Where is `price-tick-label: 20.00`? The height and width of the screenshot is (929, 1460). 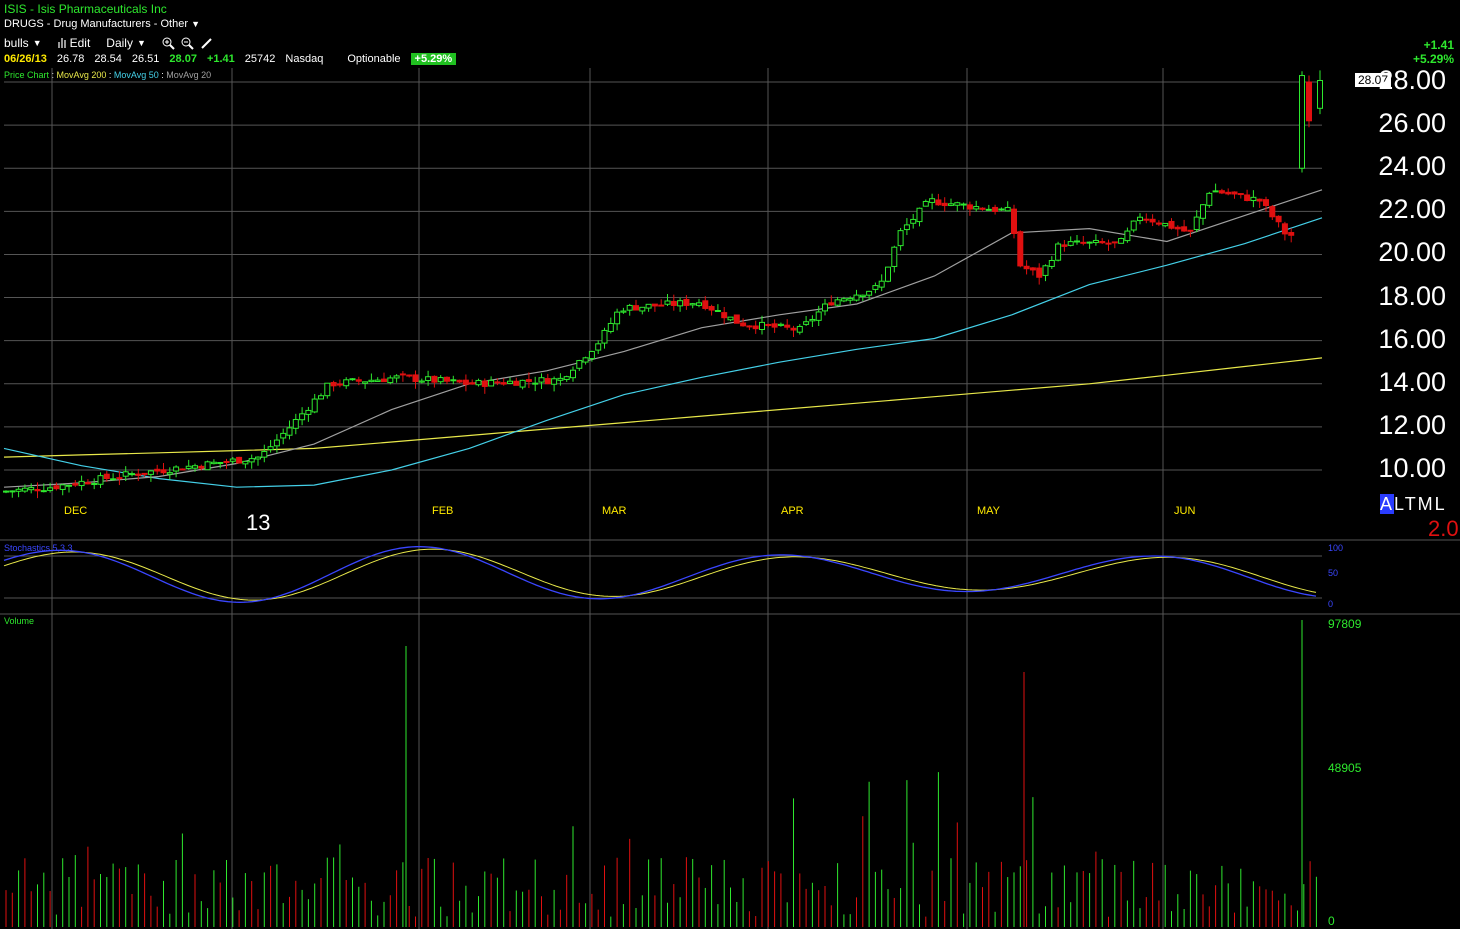 price-tick-label: 20.00 is located at coordinates (1412, 252).